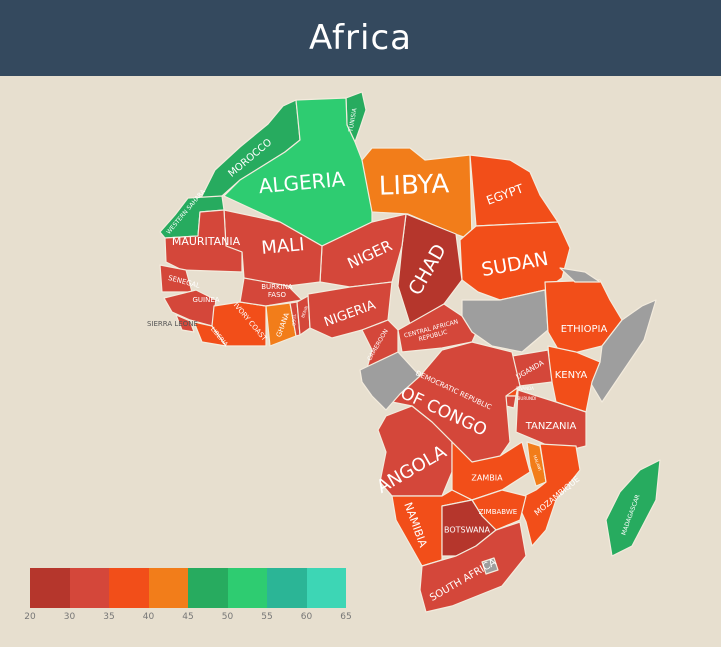 This screenshot has height=647, width=721. I want to click on label-malawi: MALAWI, so click(537, 462).